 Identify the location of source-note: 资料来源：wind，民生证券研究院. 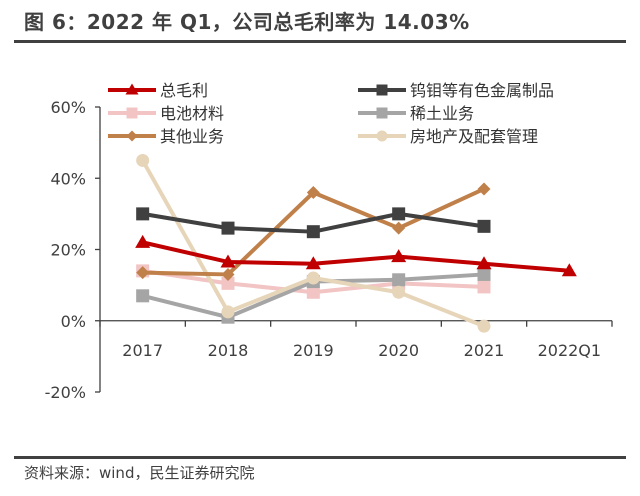
(139, 473).